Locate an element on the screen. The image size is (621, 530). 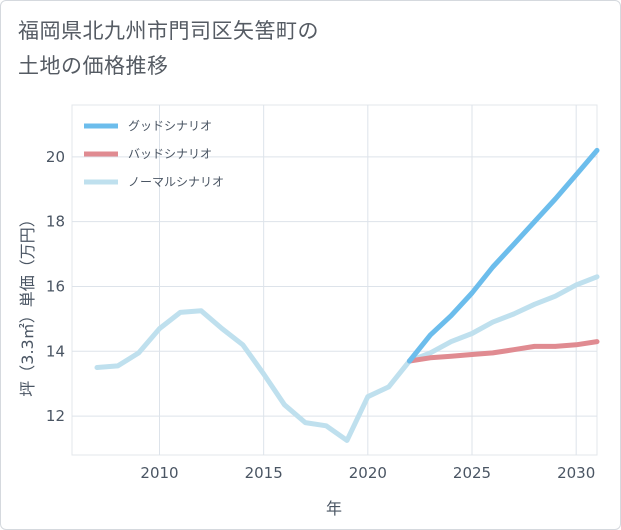
y-axis-title: 坪（3.3㎡）単価（万円） is located at coordinates (27, 303).